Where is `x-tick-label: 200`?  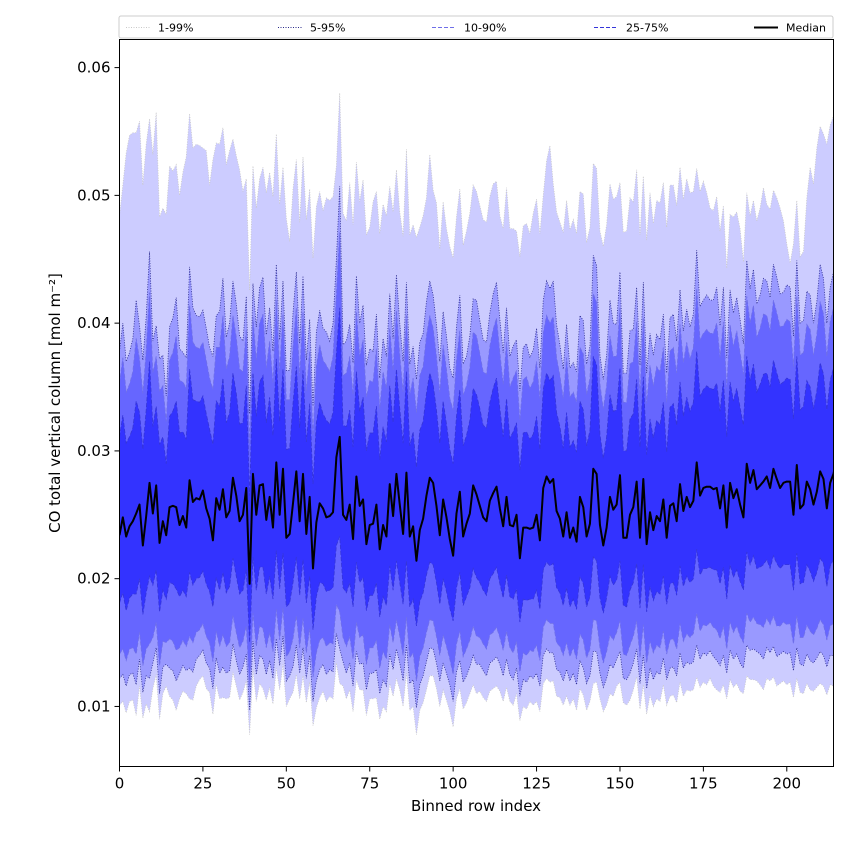
x-tick-label: 200 is located at coordinates (786, 784).